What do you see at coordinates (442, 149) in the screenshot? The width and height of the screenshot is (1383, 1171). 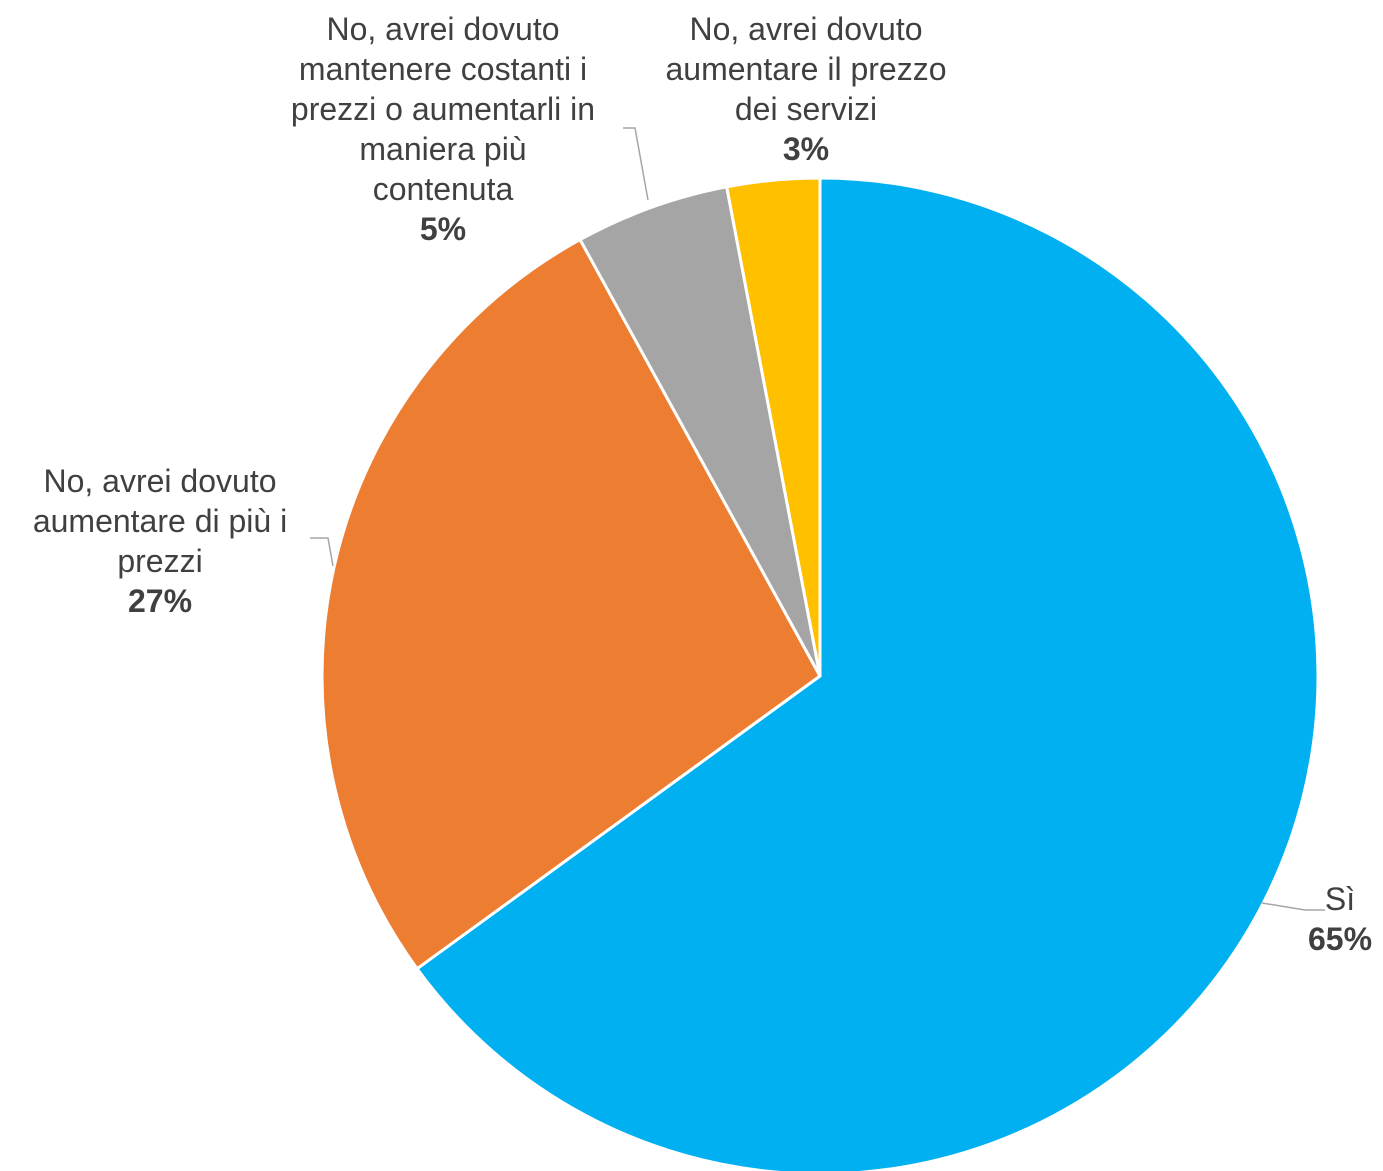 I see `data-label-category-line: maniera più` at bounding box center [442, 149].